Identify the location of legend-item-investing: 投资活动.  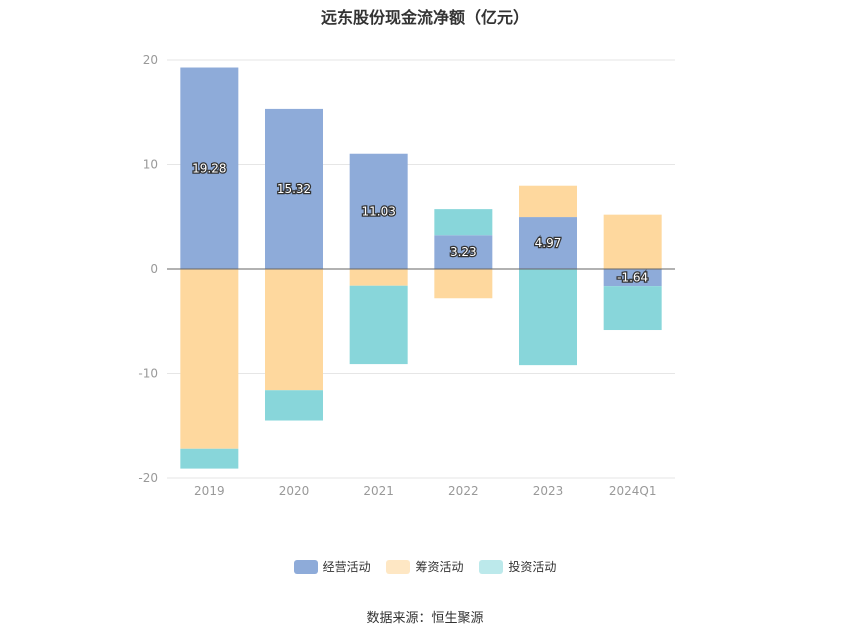
(517, 566).